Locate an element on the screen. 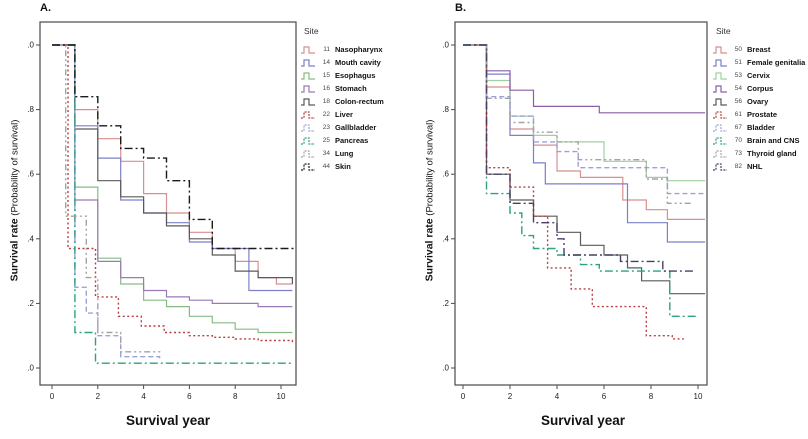 The image size is (808, 439). x-tick-label: 2 is located at coordinates (98, 396).